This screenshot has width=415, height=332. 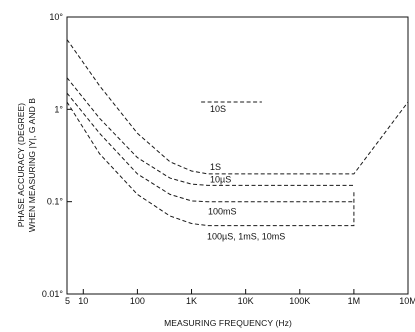 What do you see at coordinates (215, 167) in the screenshot?
I see `curve-label: 1S` at bounding box center [215, 167].